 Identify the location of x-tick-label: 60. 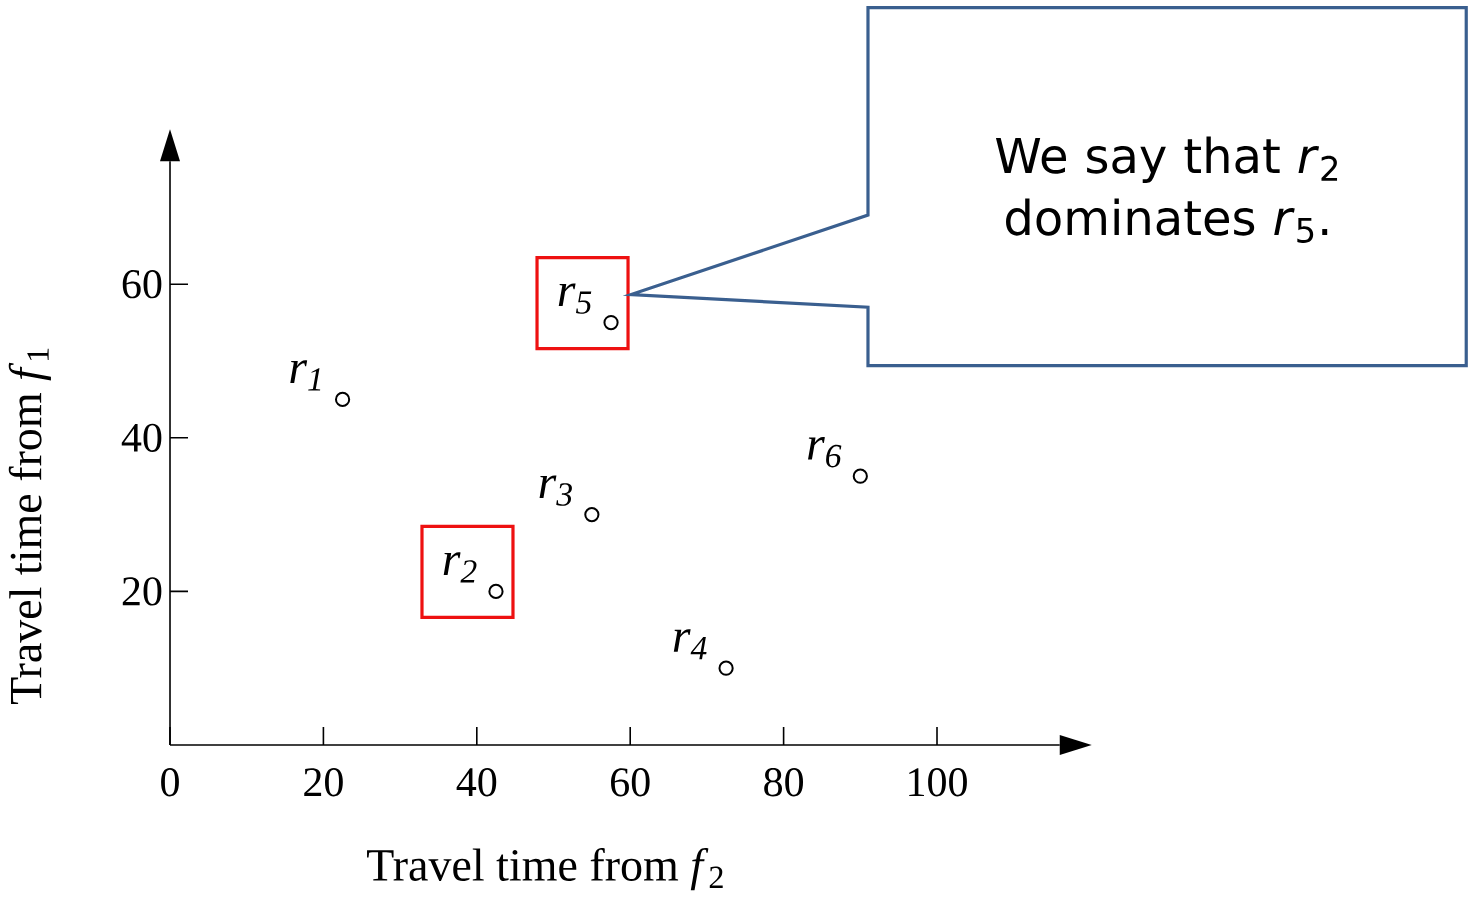
(630, 782).